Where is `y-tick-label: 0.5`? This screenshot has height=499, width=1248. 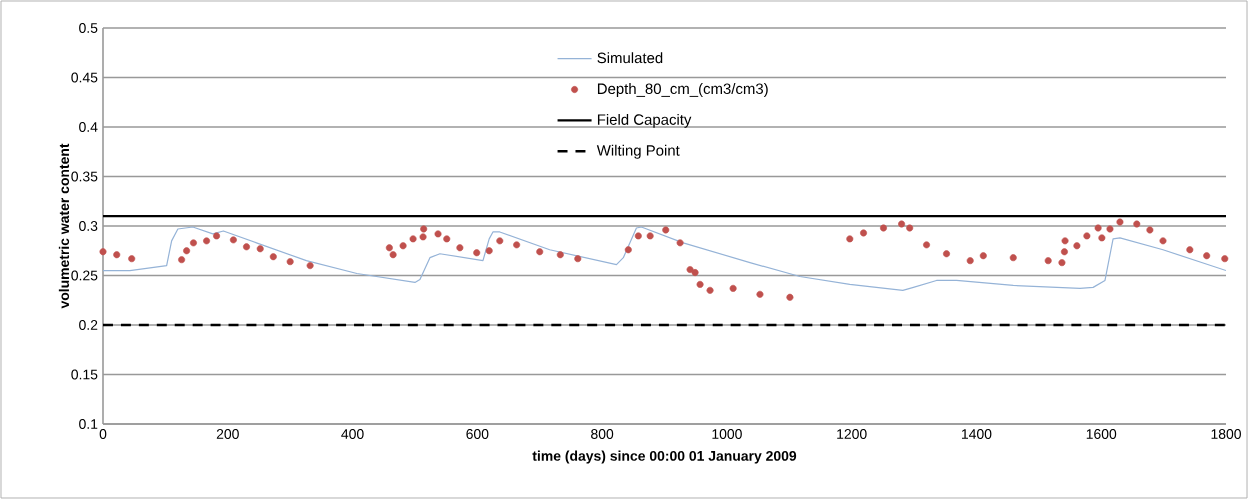 y-tick-label: 0.5 is located at coordinates (88, 28).